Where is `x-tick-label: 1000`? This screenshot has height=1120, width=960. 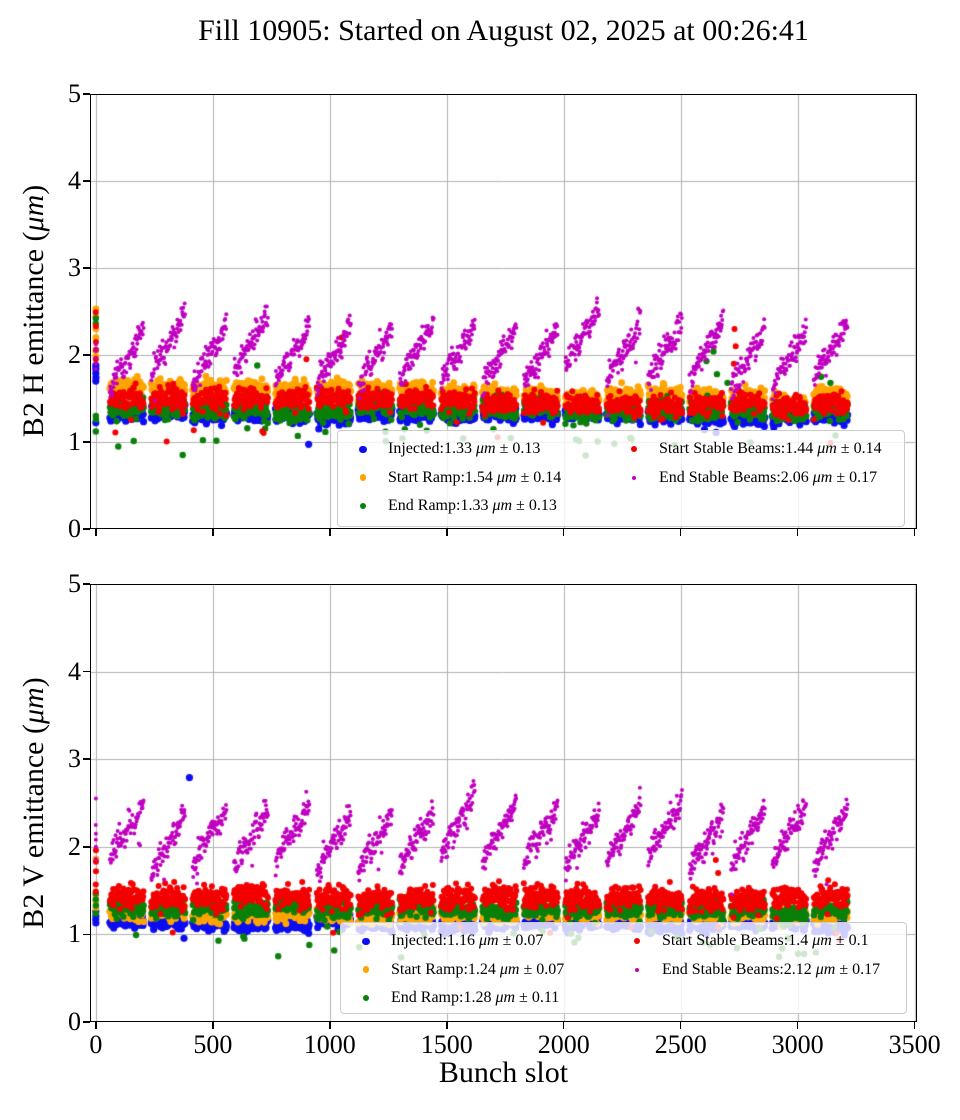
x-tick-label: 1000 is located at coordinates (329, 1044).